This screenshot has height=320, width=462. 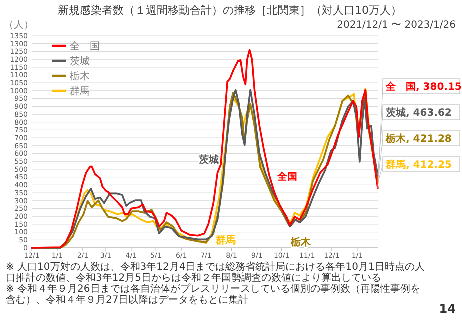 What do you see at coordinates (80, 92) in the screenshot?
I see `legend-label: 群馬` at bounding box center [80, 92].